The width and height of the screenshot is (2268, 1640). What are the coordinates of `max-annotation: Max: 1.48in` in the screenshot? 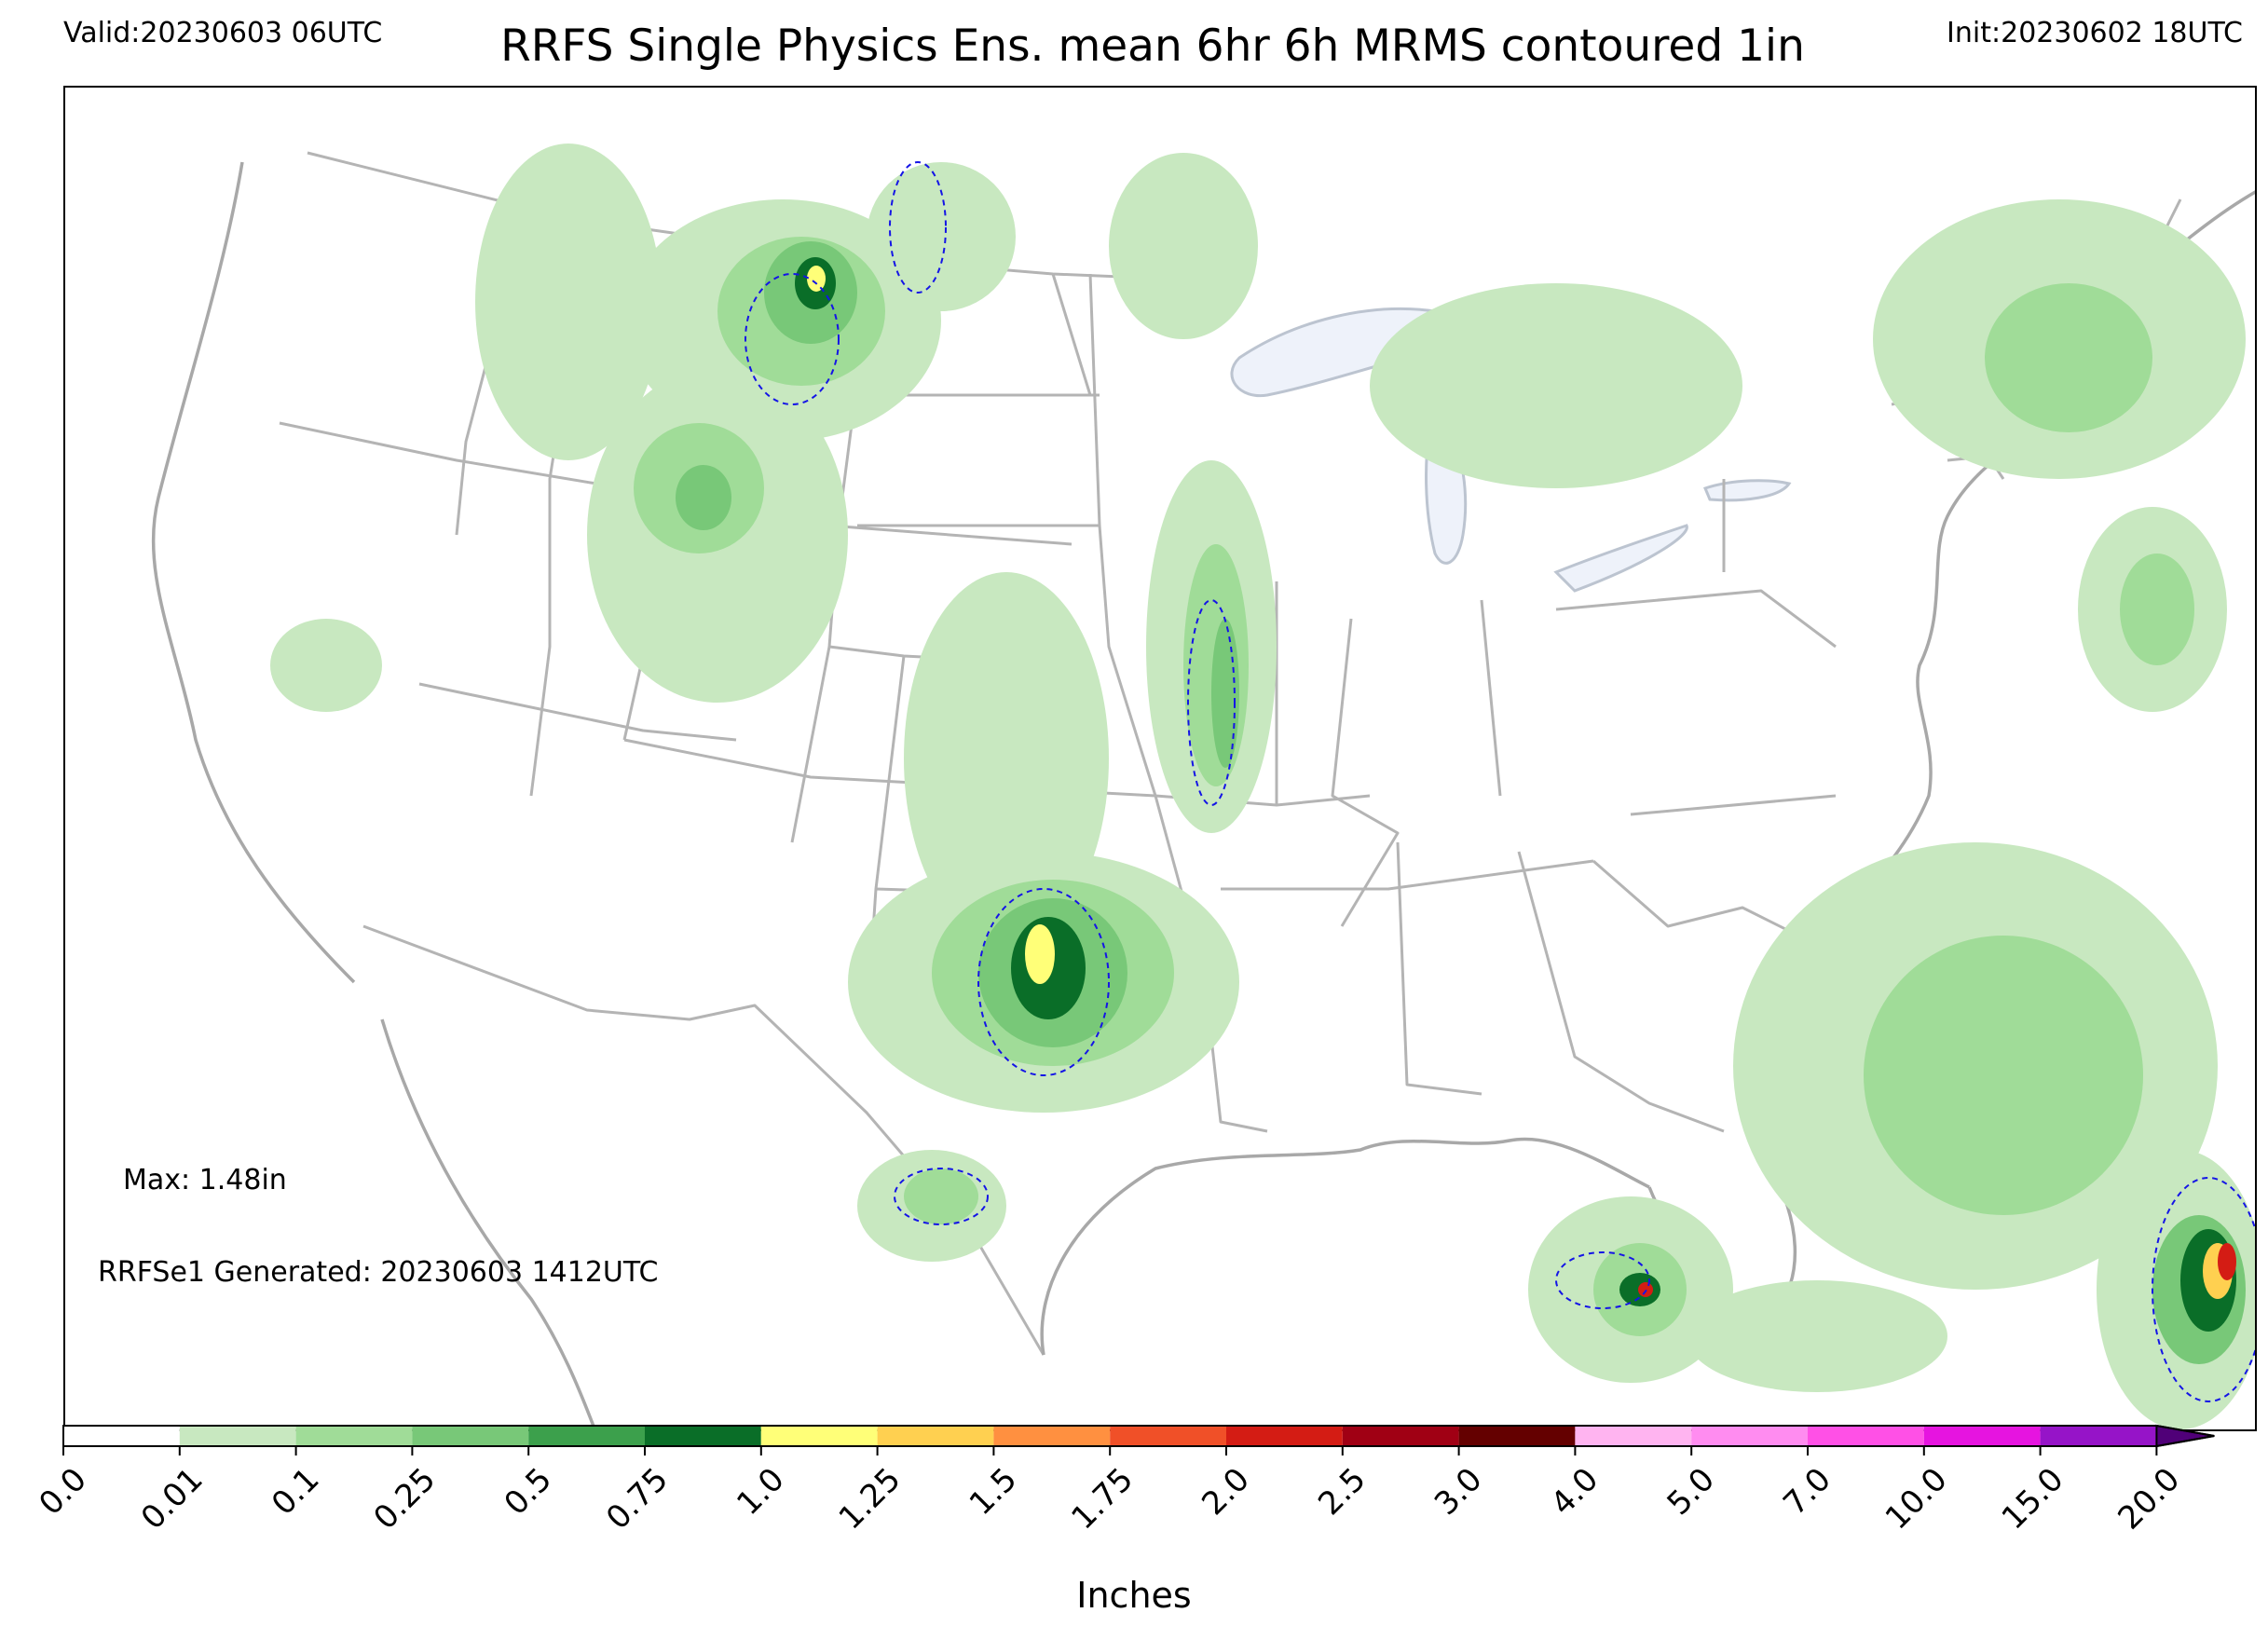 It's located at (205, 1180).